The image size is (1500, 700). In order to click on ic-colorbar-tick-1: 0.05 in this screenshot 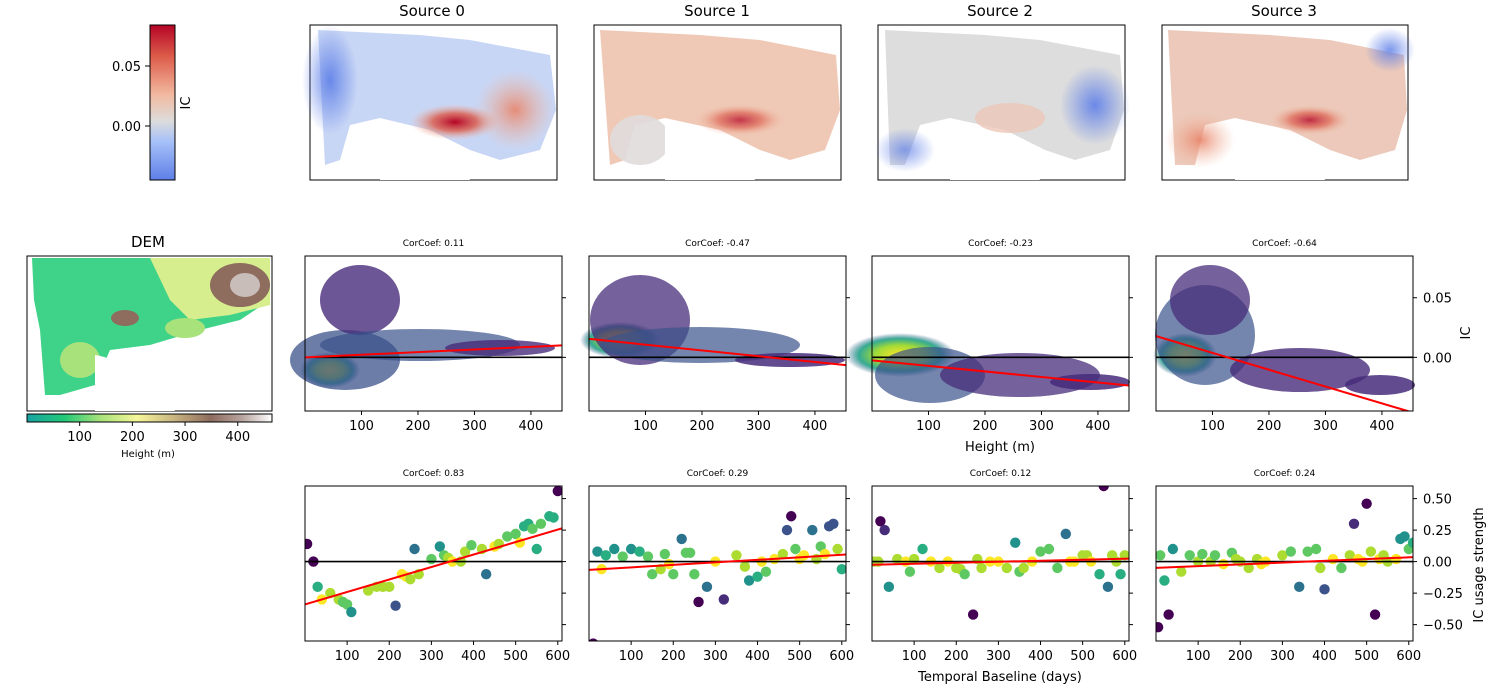, I will do `click(126, 67)`.